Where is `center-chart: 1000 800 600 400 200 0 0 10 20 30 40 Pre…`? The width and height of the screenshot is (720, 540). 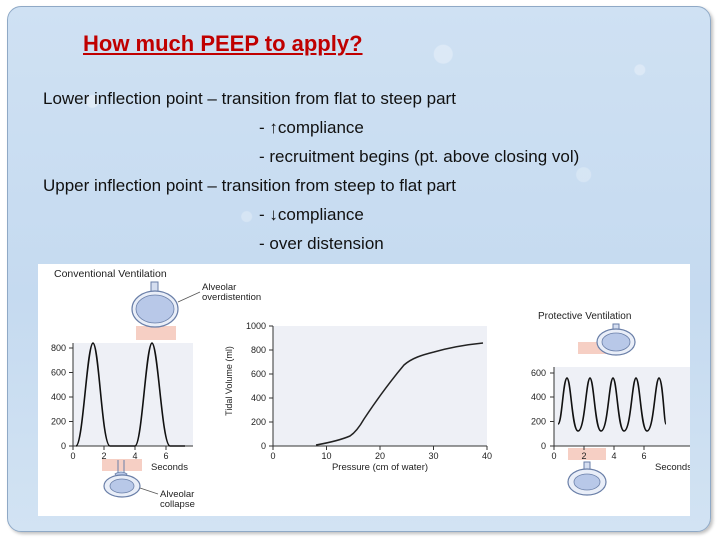
center-chart: 1000 800 600 400 200 0 0 10 20 30 40 Pre… is located at coordinates (358, 397).